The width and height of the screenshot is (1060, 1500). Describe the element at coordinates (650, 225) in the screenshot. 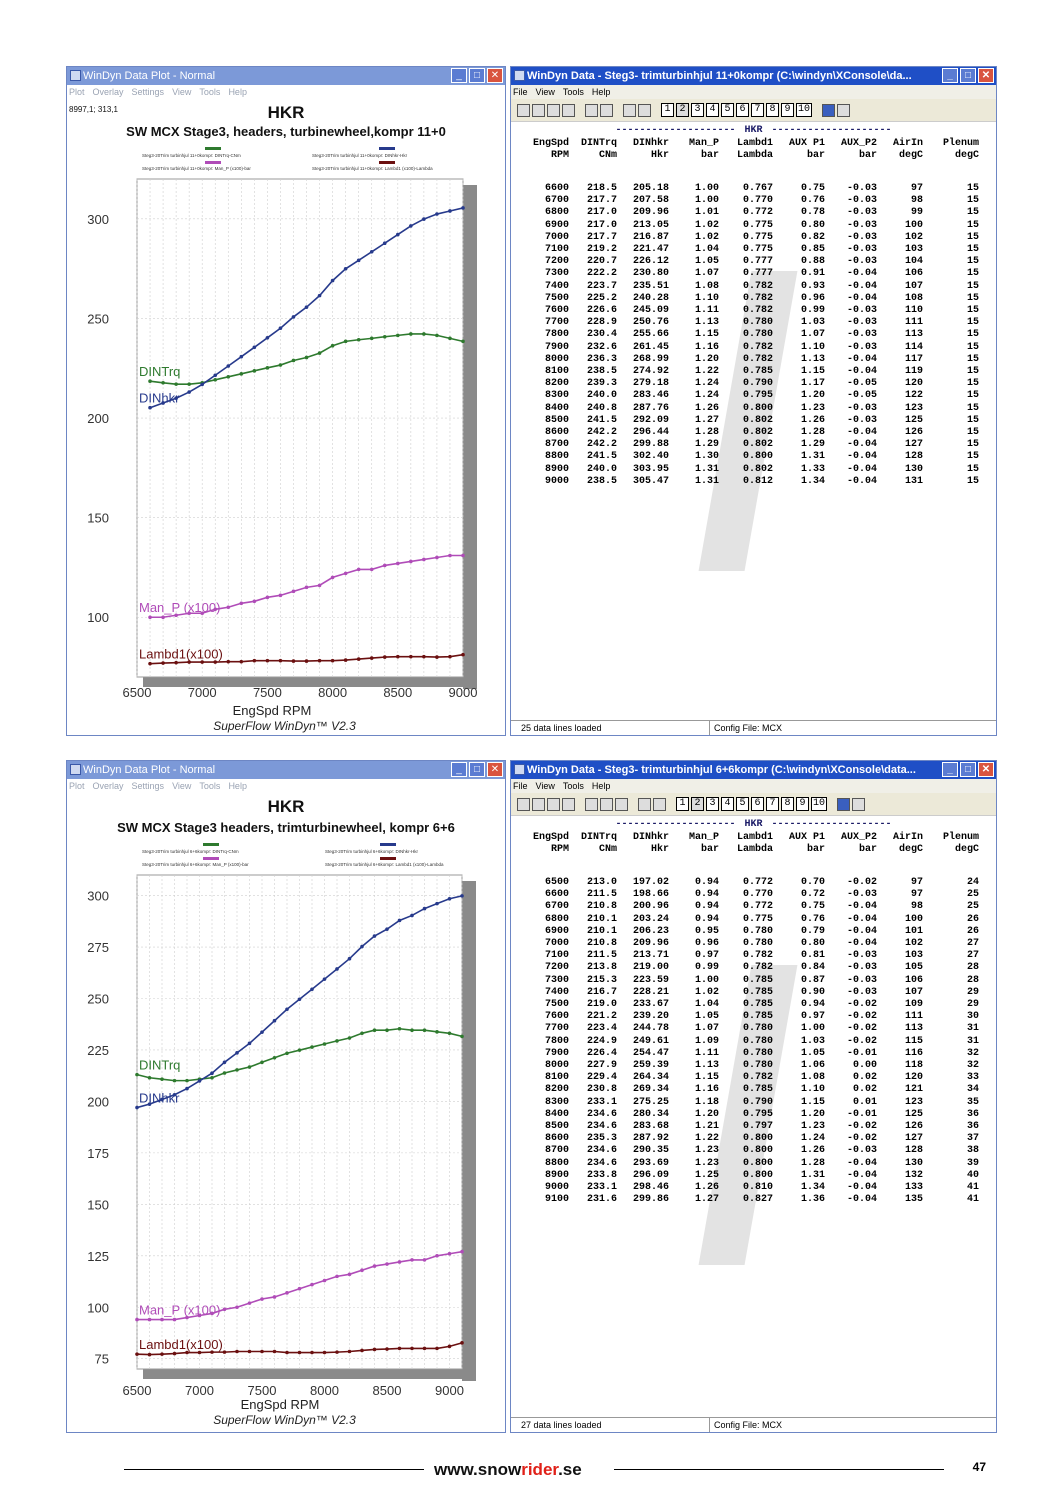

I see `table-cell: 213.05` at that location.